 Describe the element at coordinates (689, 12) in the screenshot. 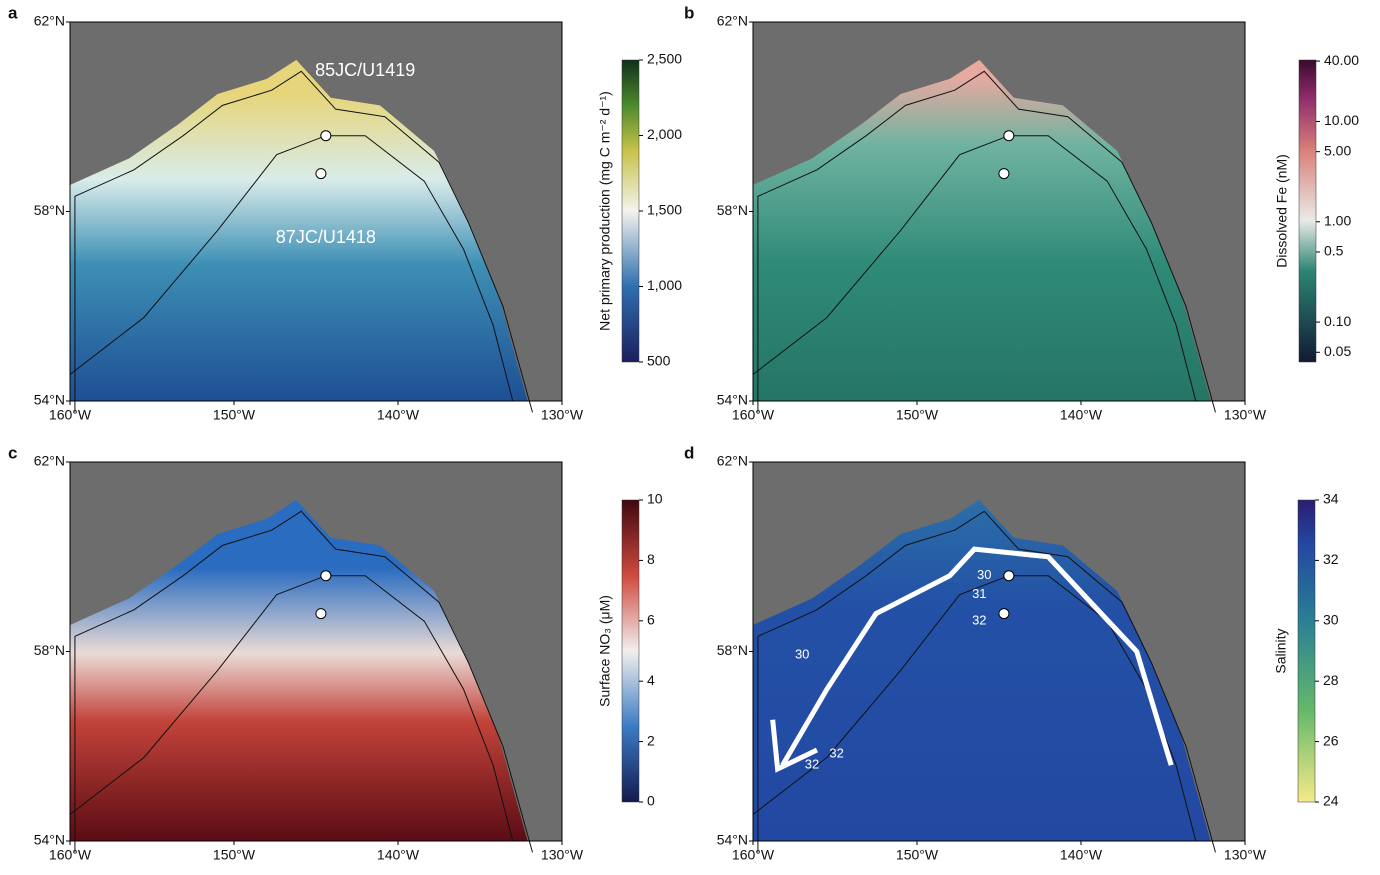

I see `panel-letter: b` at that location.